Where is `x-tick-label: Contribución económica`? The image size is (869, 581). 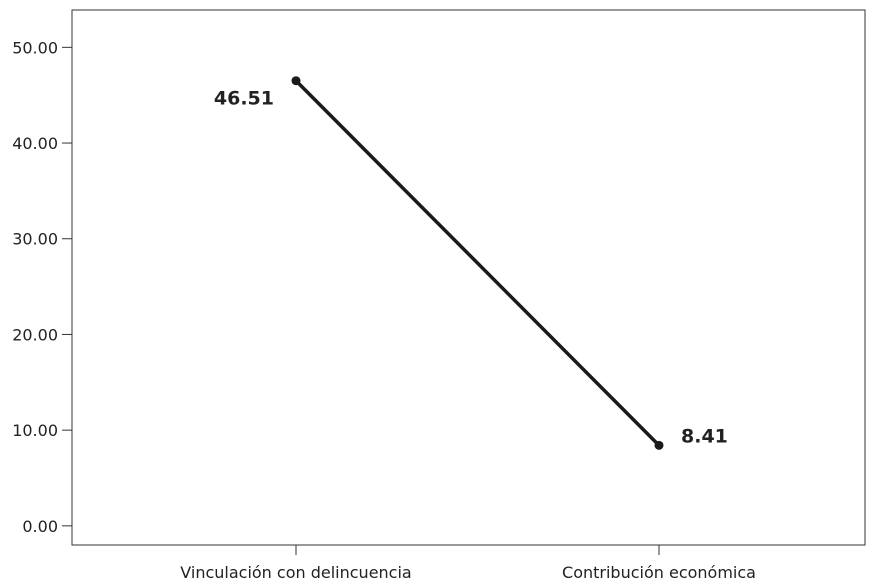 x-tick-label: Contribución económica is located at coordinates (659, 572).